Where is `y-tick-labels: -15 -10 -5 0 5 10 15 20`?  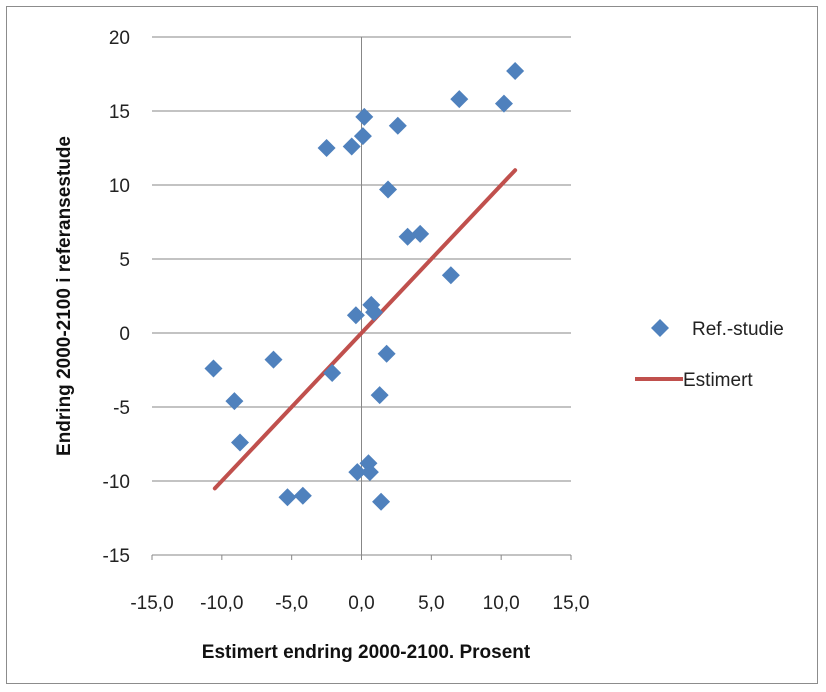
y-tick-labels: -15 -10 -5 0 5 10 15 20 is located at coordinates (116, 297).